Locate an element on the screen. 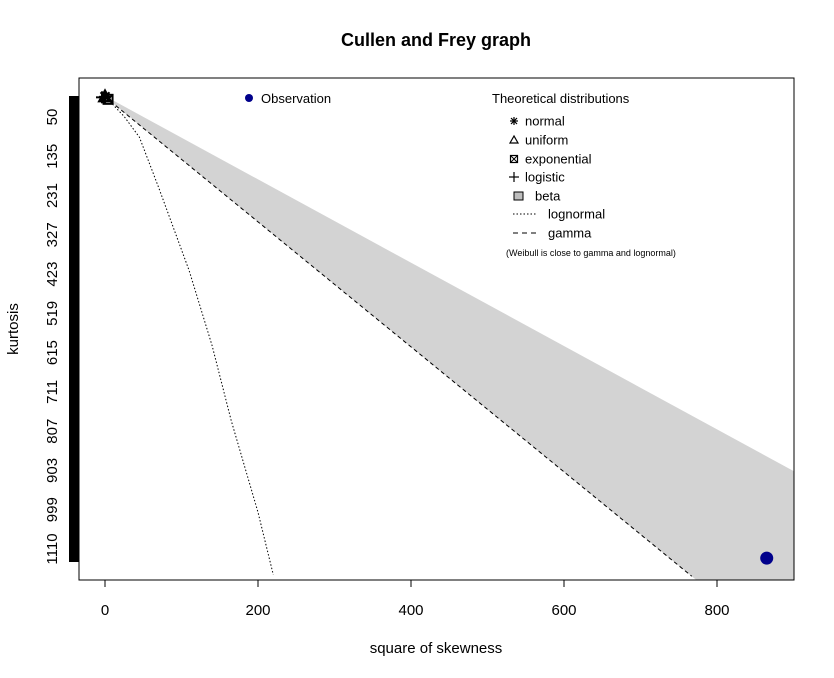  legend-label: beta is located at coordinates (548, 196).